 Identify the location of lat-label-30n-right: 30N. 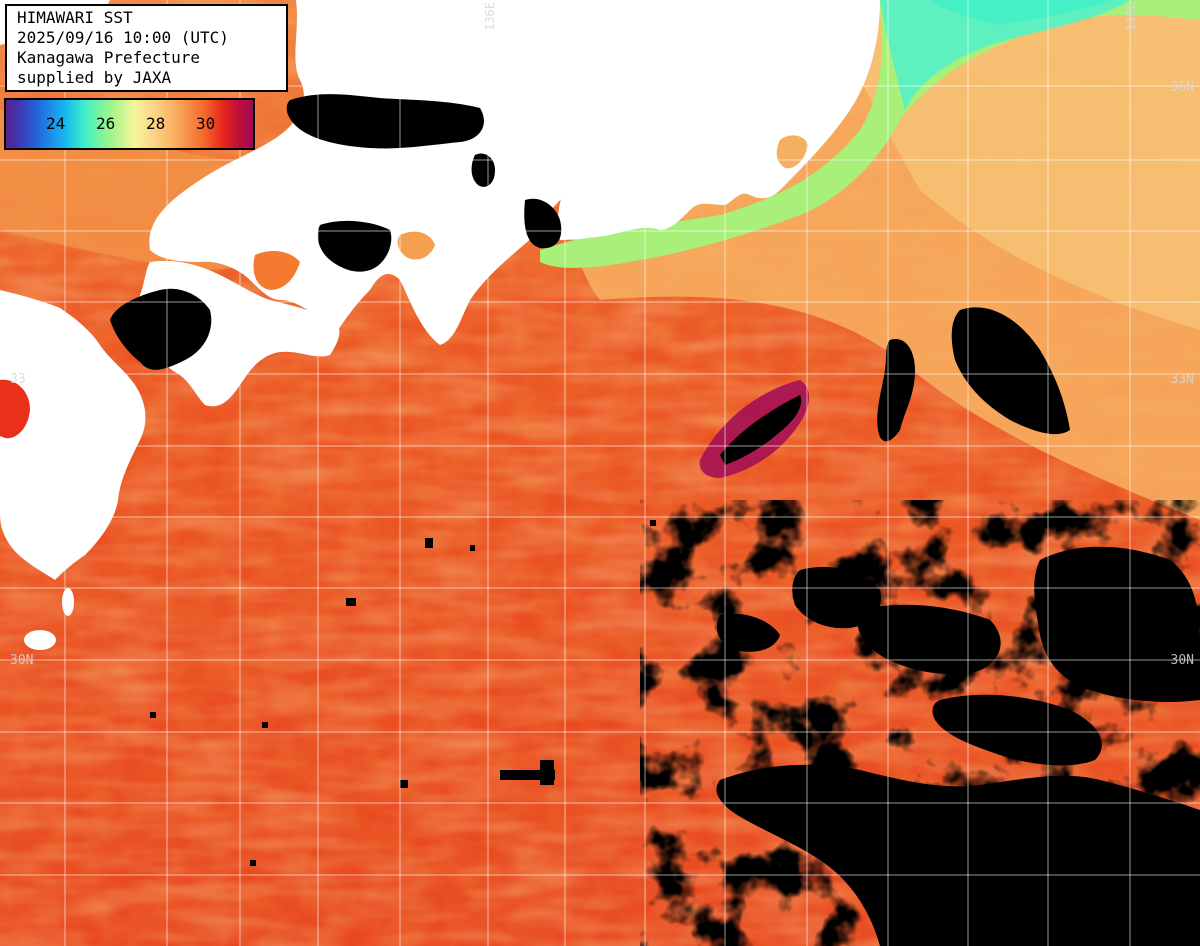
(1182, 660).